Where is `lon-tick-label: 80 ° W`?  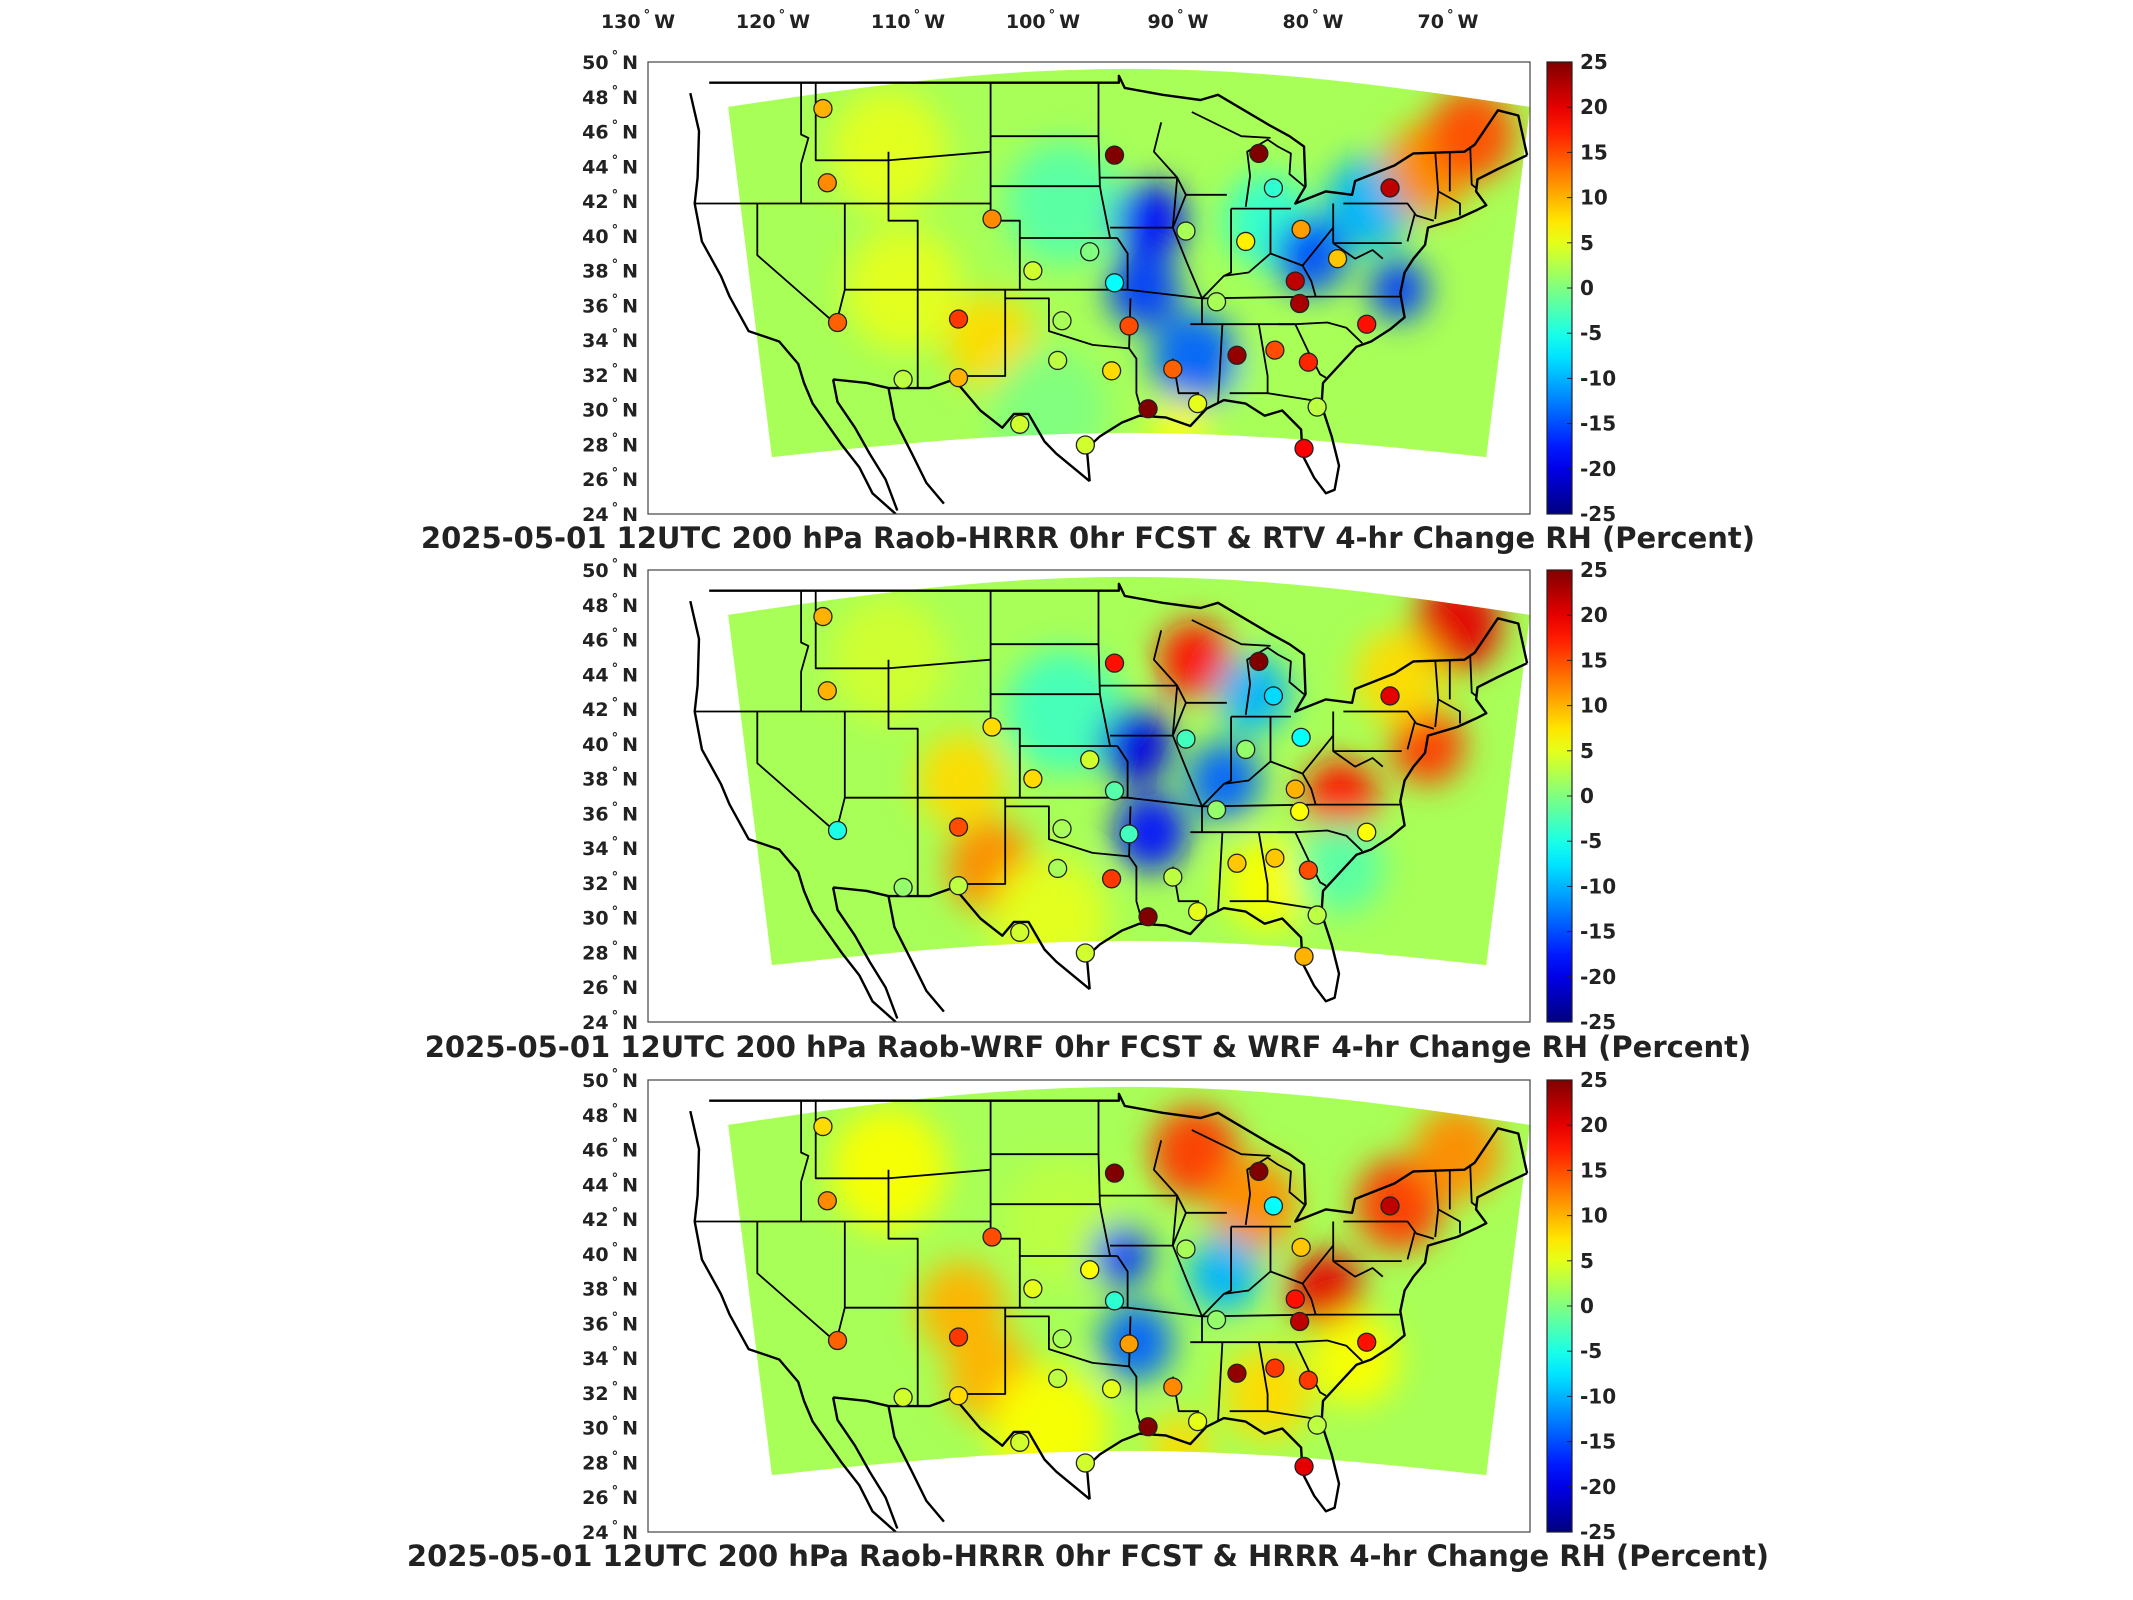 lon-tick-label: 80 ° W is located at coordinates (1313, 20).